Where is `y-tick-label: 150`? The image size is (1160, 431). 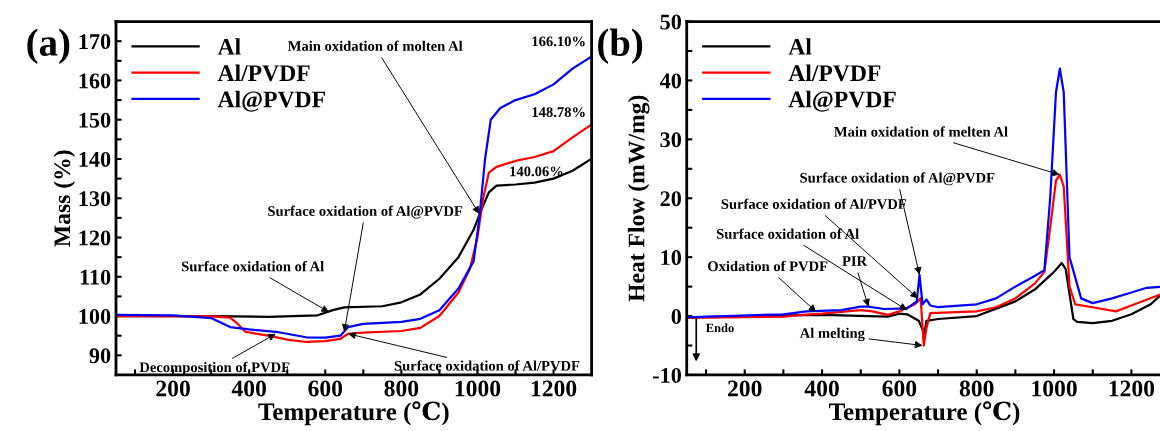
y-tick-label: 150 is located at coordinates (95, 120).